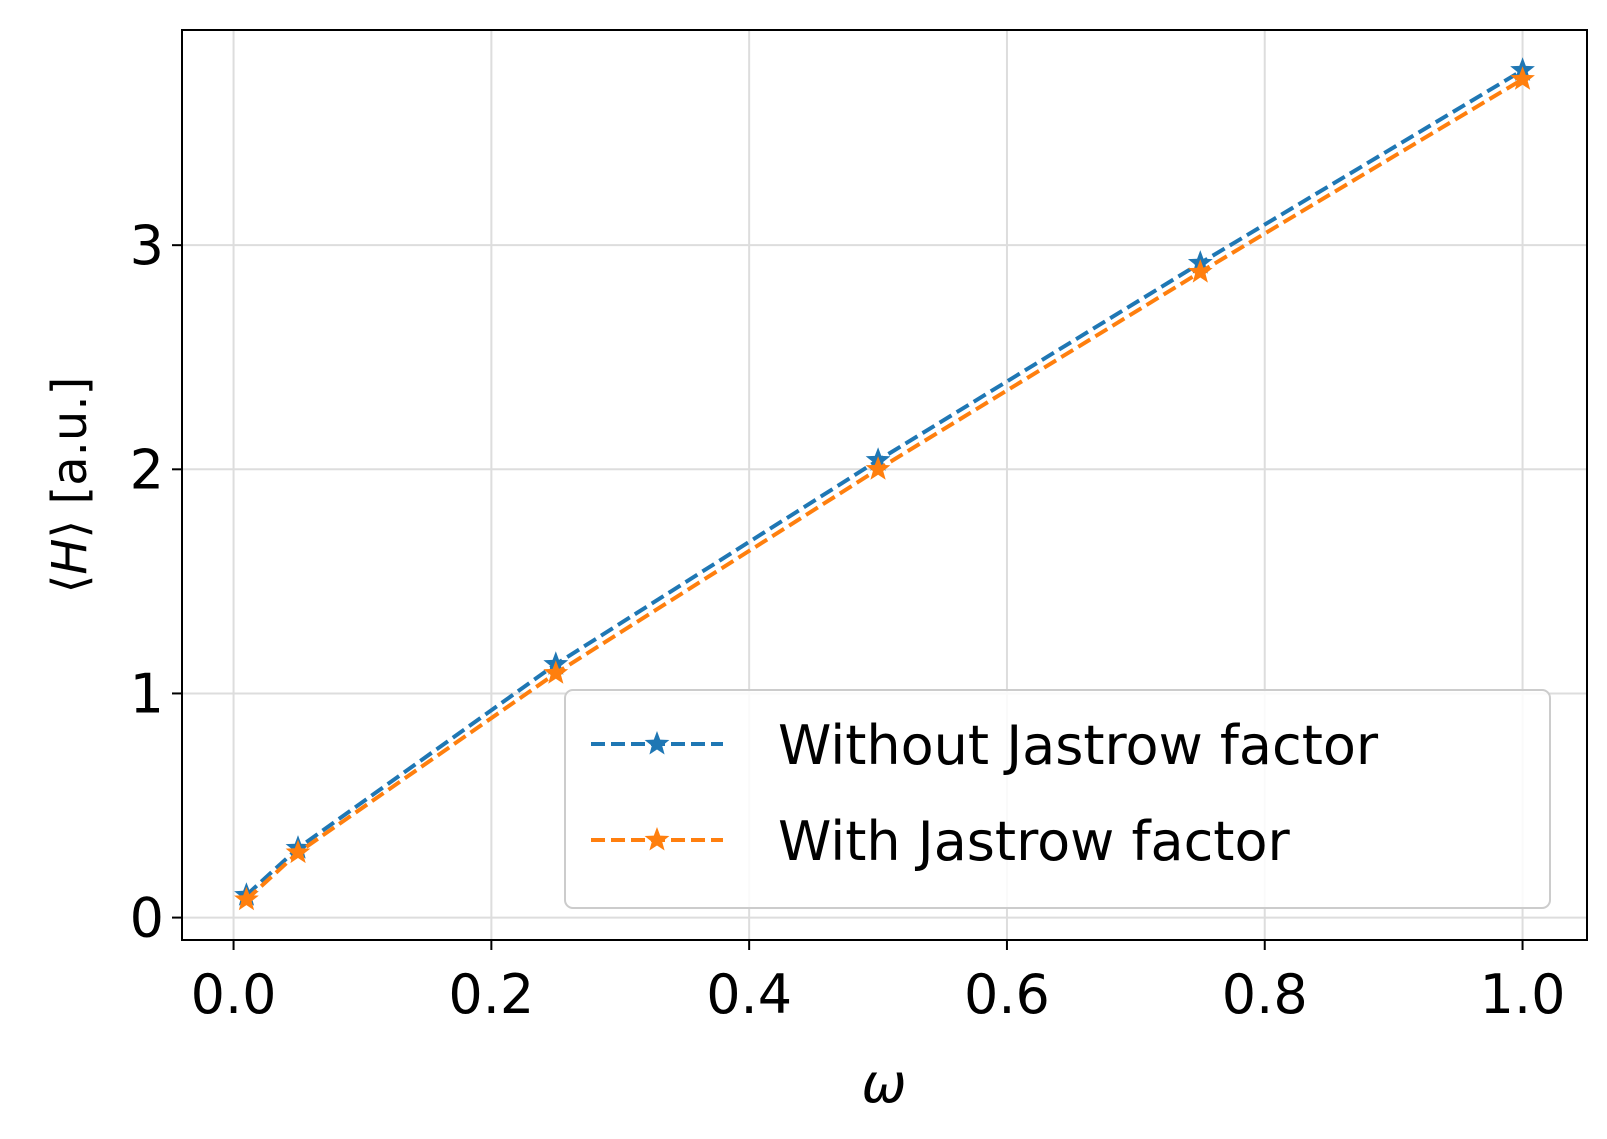 The width and height of the screenshot is (1607, 1139). Describe the element at coordinates (70, 458) in the screenshot. I see `y-axis-label-close-unit: ⟩ [a.u.]` at that location.